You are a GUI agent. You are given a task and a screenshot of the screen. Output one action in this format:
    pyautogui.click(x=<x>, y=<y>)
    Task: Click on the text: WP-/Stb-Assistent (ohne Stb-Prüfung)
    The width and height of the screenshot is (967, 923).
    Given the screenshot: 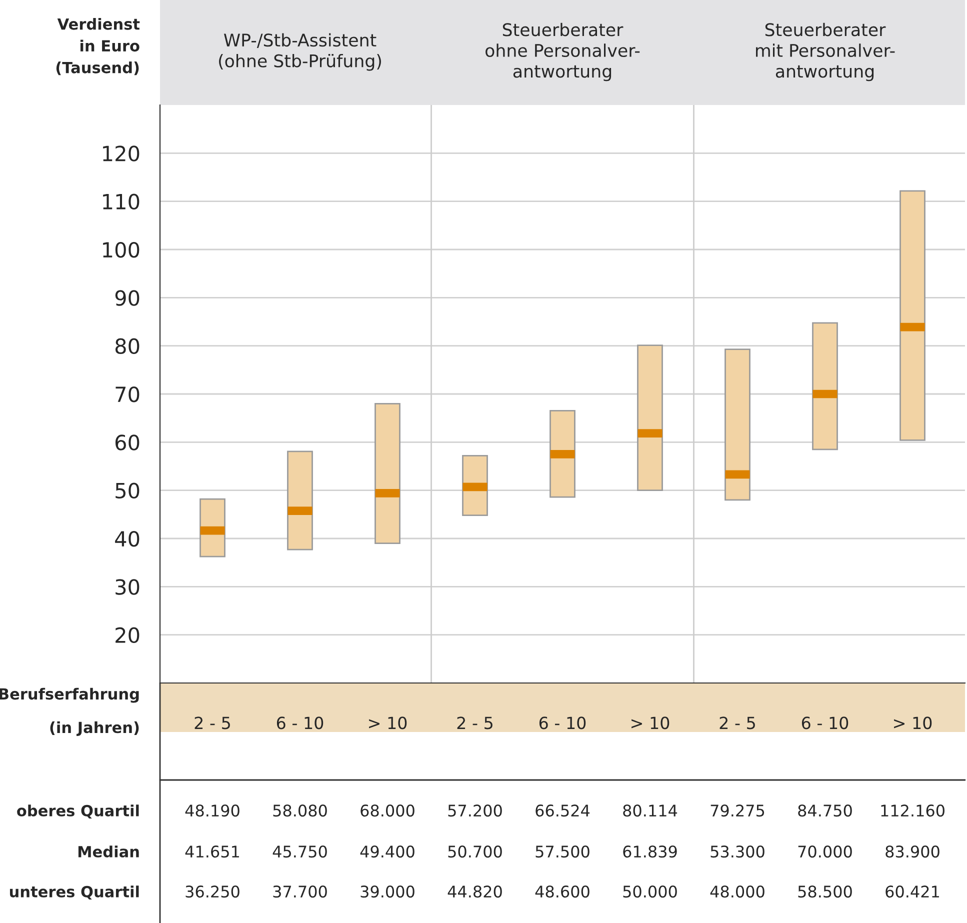 What is the action you would take?
    pyautogui.click(x=300, y=52)
    